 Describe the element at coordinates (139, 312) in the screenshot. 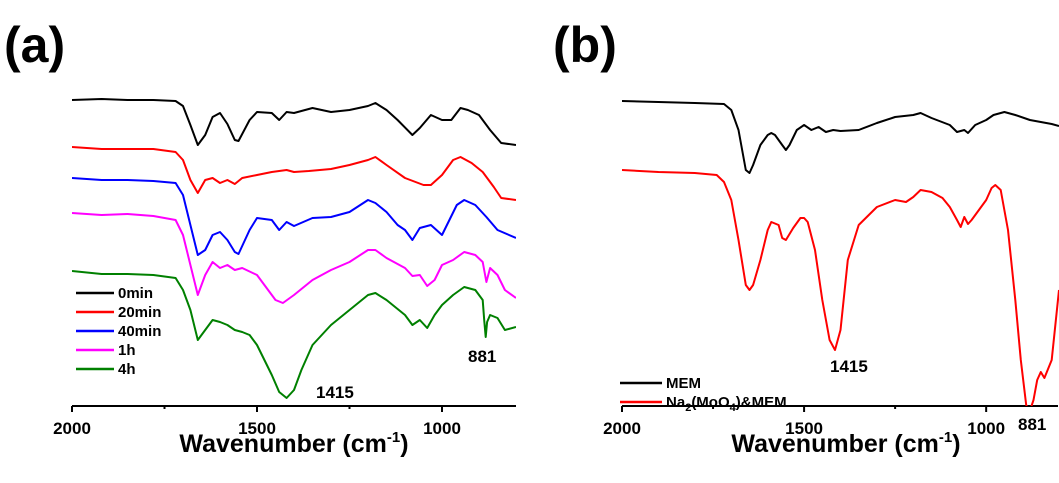

I see `legend-entry: 20min` at that location.